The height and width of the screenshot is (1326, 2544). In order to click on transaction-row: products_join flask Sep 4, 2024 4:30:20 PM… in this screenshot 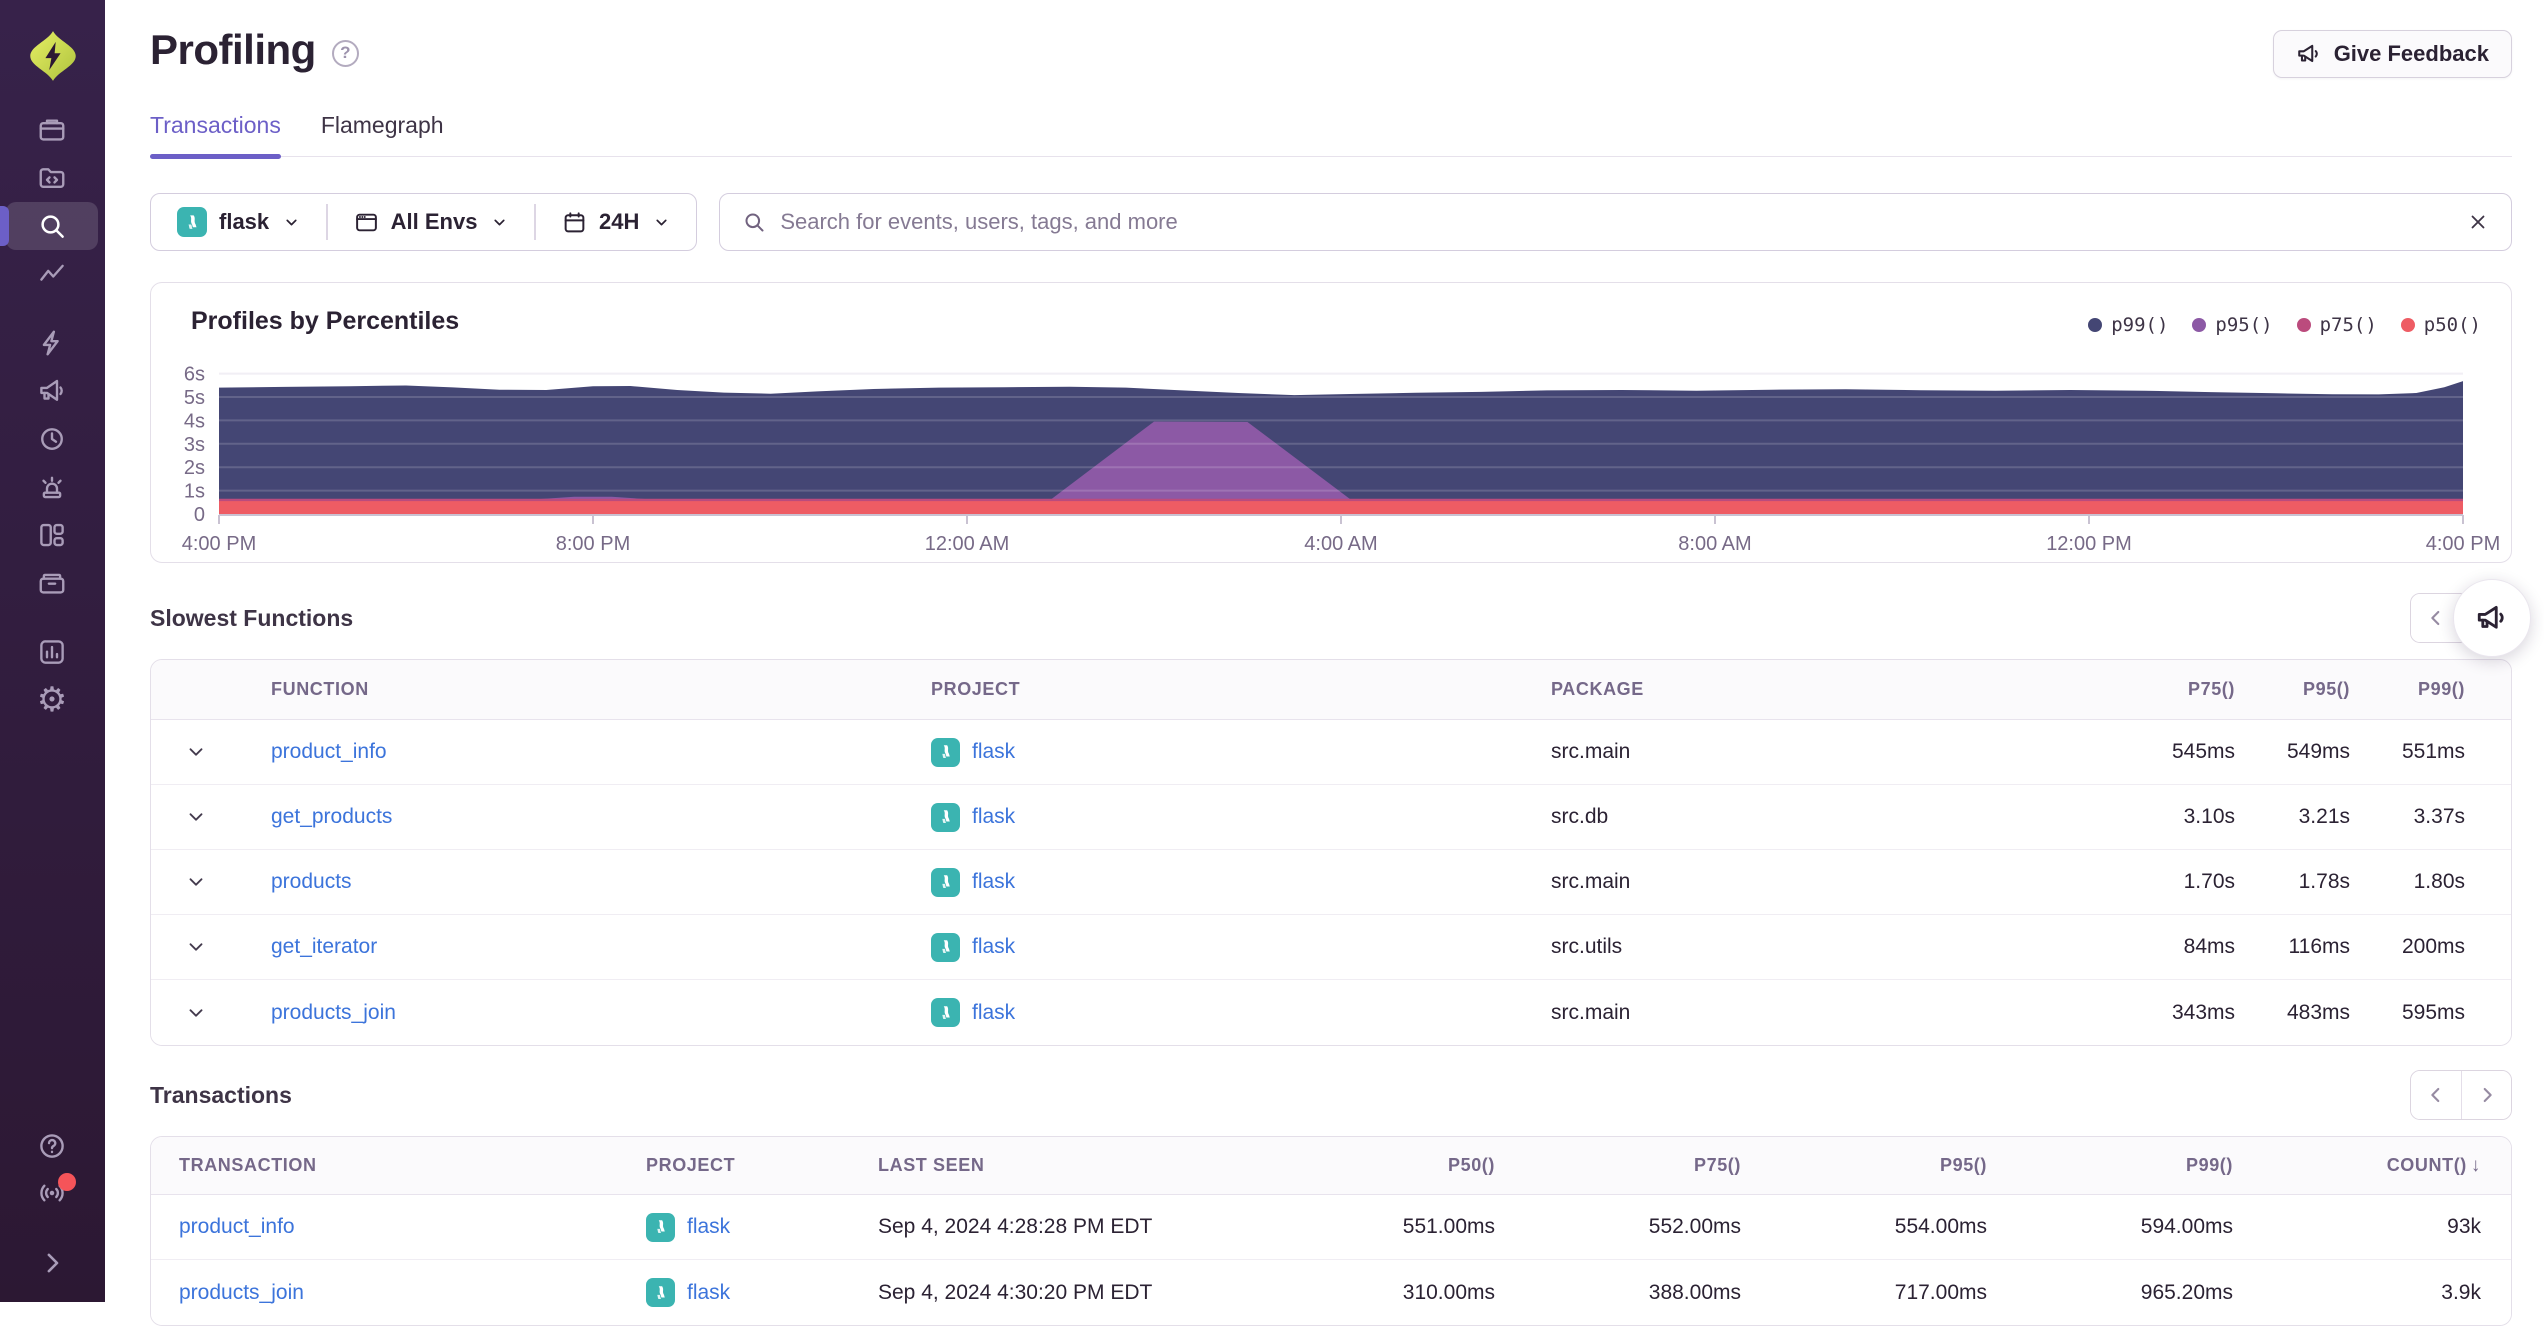, I will do `click(1331, 1292)`.